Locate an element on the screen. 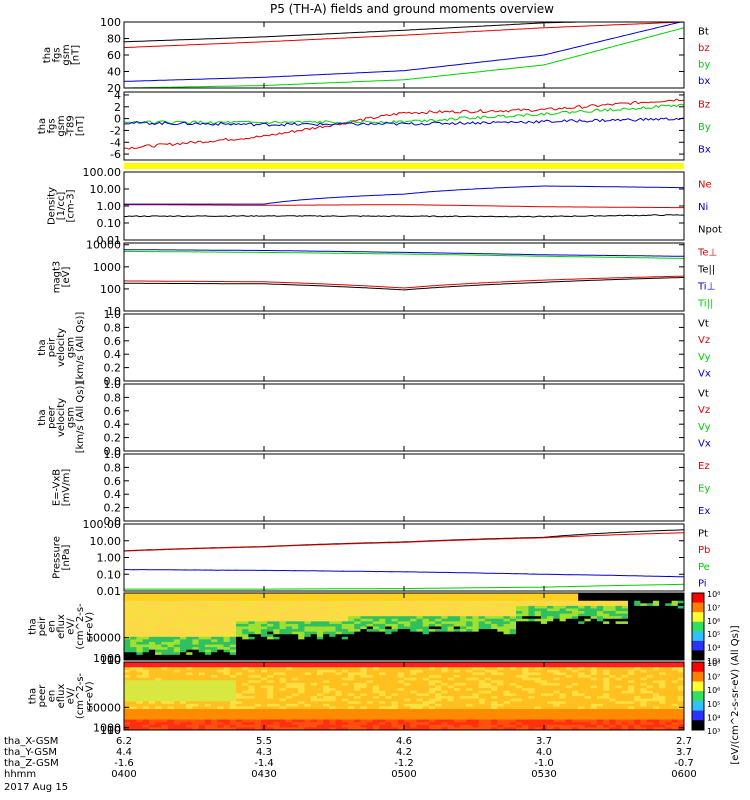  legend-entry: Te|| is located at coordinates (706, 270).